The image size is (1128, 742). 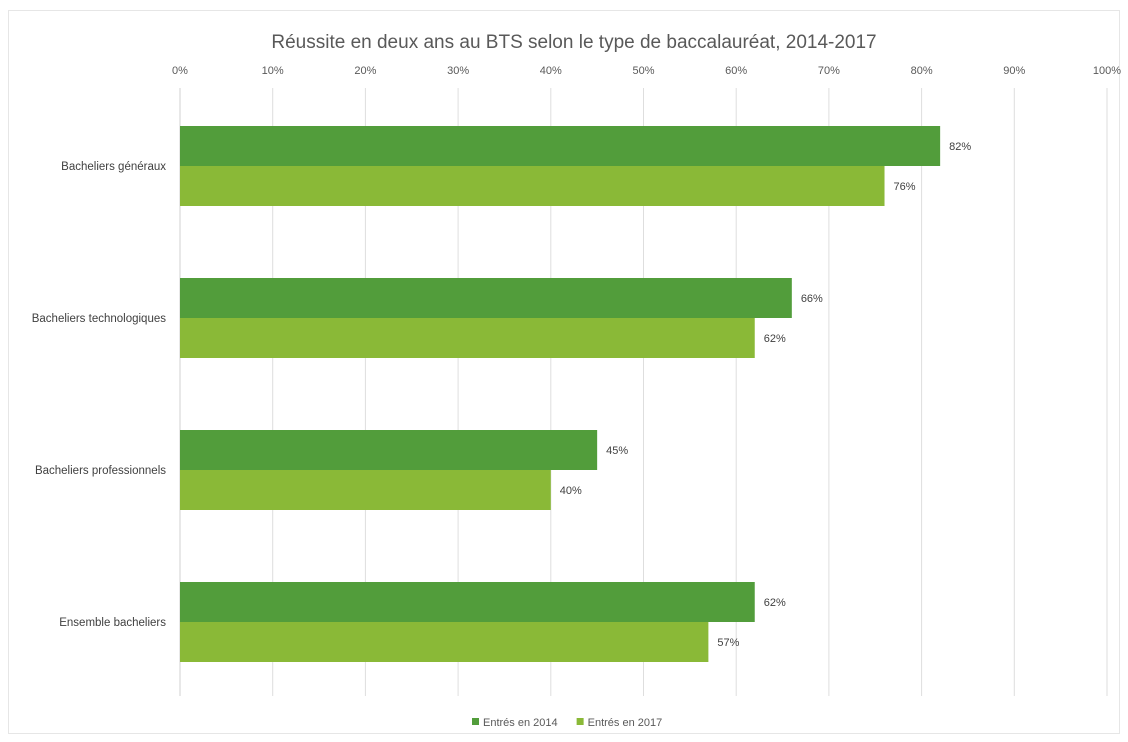 I want to click on data-label: 57%, so click(x=728, y=643).